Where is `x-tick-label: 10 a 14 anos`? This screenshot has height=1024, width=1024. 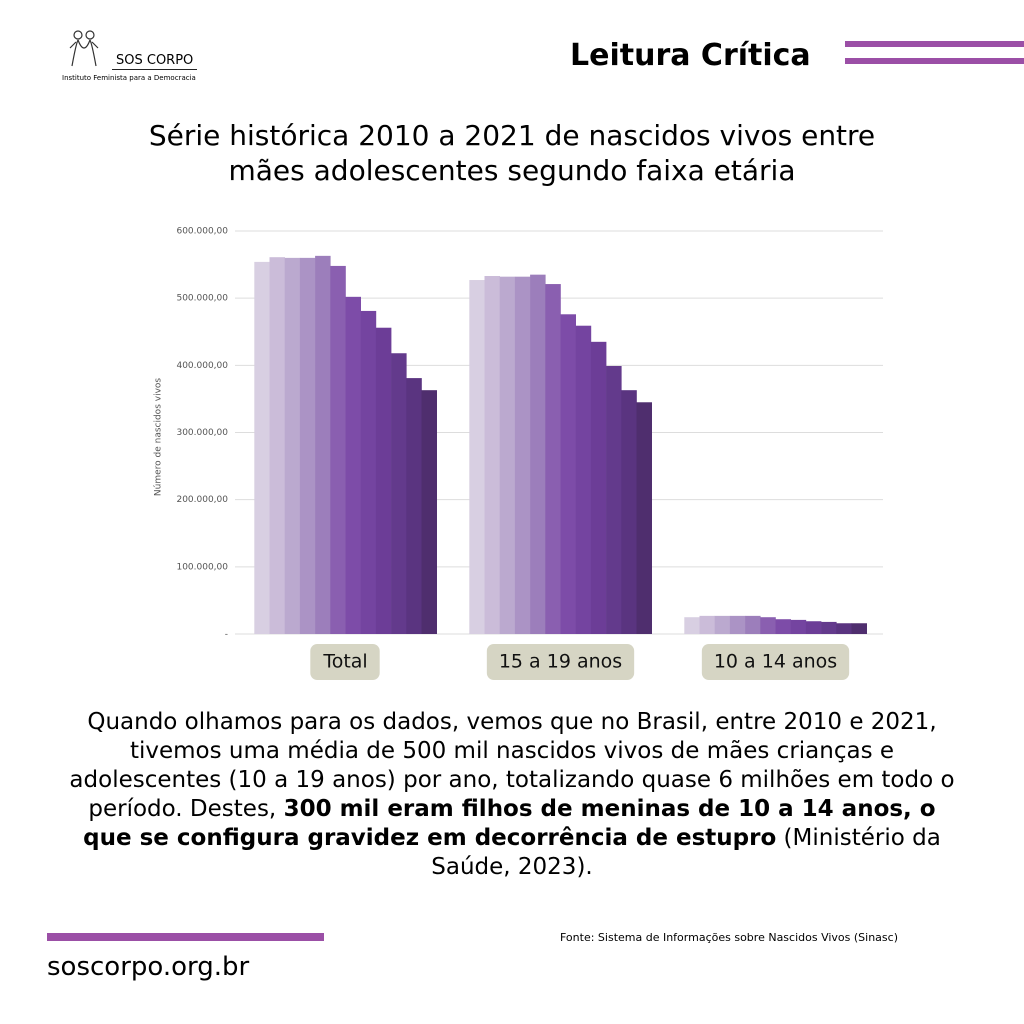
x-tick-label: 10 a 14 anos is located at coordinates (775, 662).